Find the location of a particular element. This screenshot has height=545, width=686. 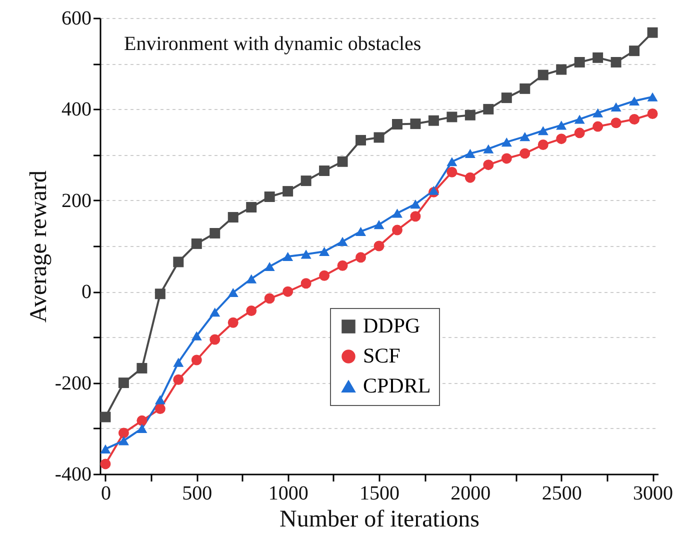

text: Environment with dynamic obstacles is located at coordinates (273, 44).